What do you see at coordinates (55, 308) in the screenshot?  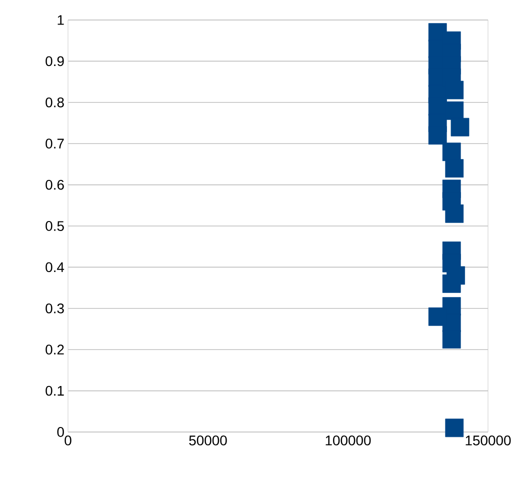 I see `y-tick-label: 0.3` at bounding box center [55, 308].